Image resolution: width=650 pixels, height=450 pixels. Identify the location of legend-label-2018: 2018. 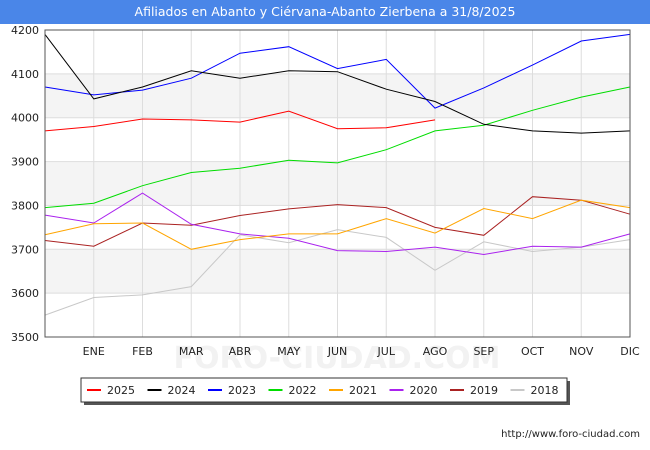
(545, 390).